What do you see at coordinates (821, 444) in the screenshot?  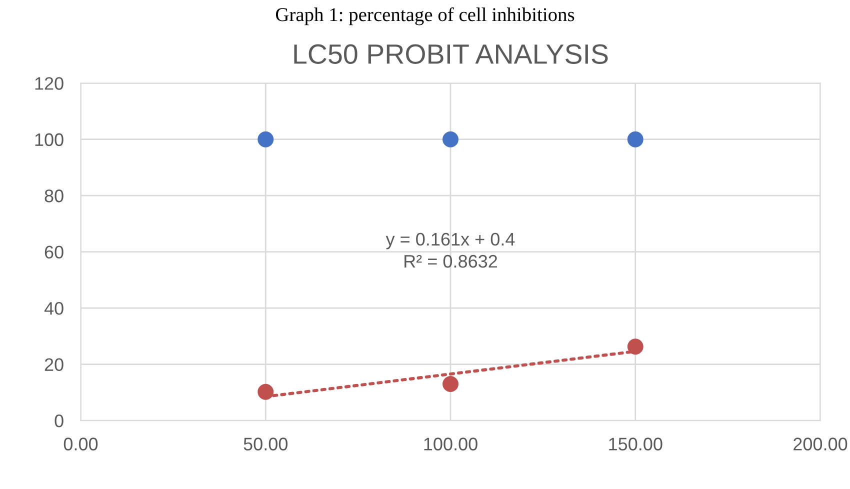 I see `x-tick-label: 200.00` at bounding box center [821, 444].